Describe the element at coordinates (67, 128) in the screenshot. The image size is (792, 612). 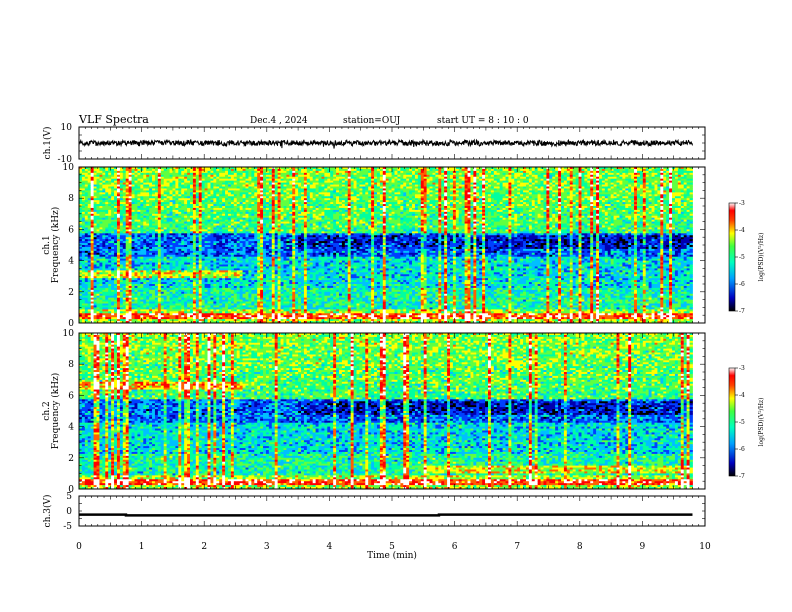
I see `ch1-ytick-top: 10` at that location.